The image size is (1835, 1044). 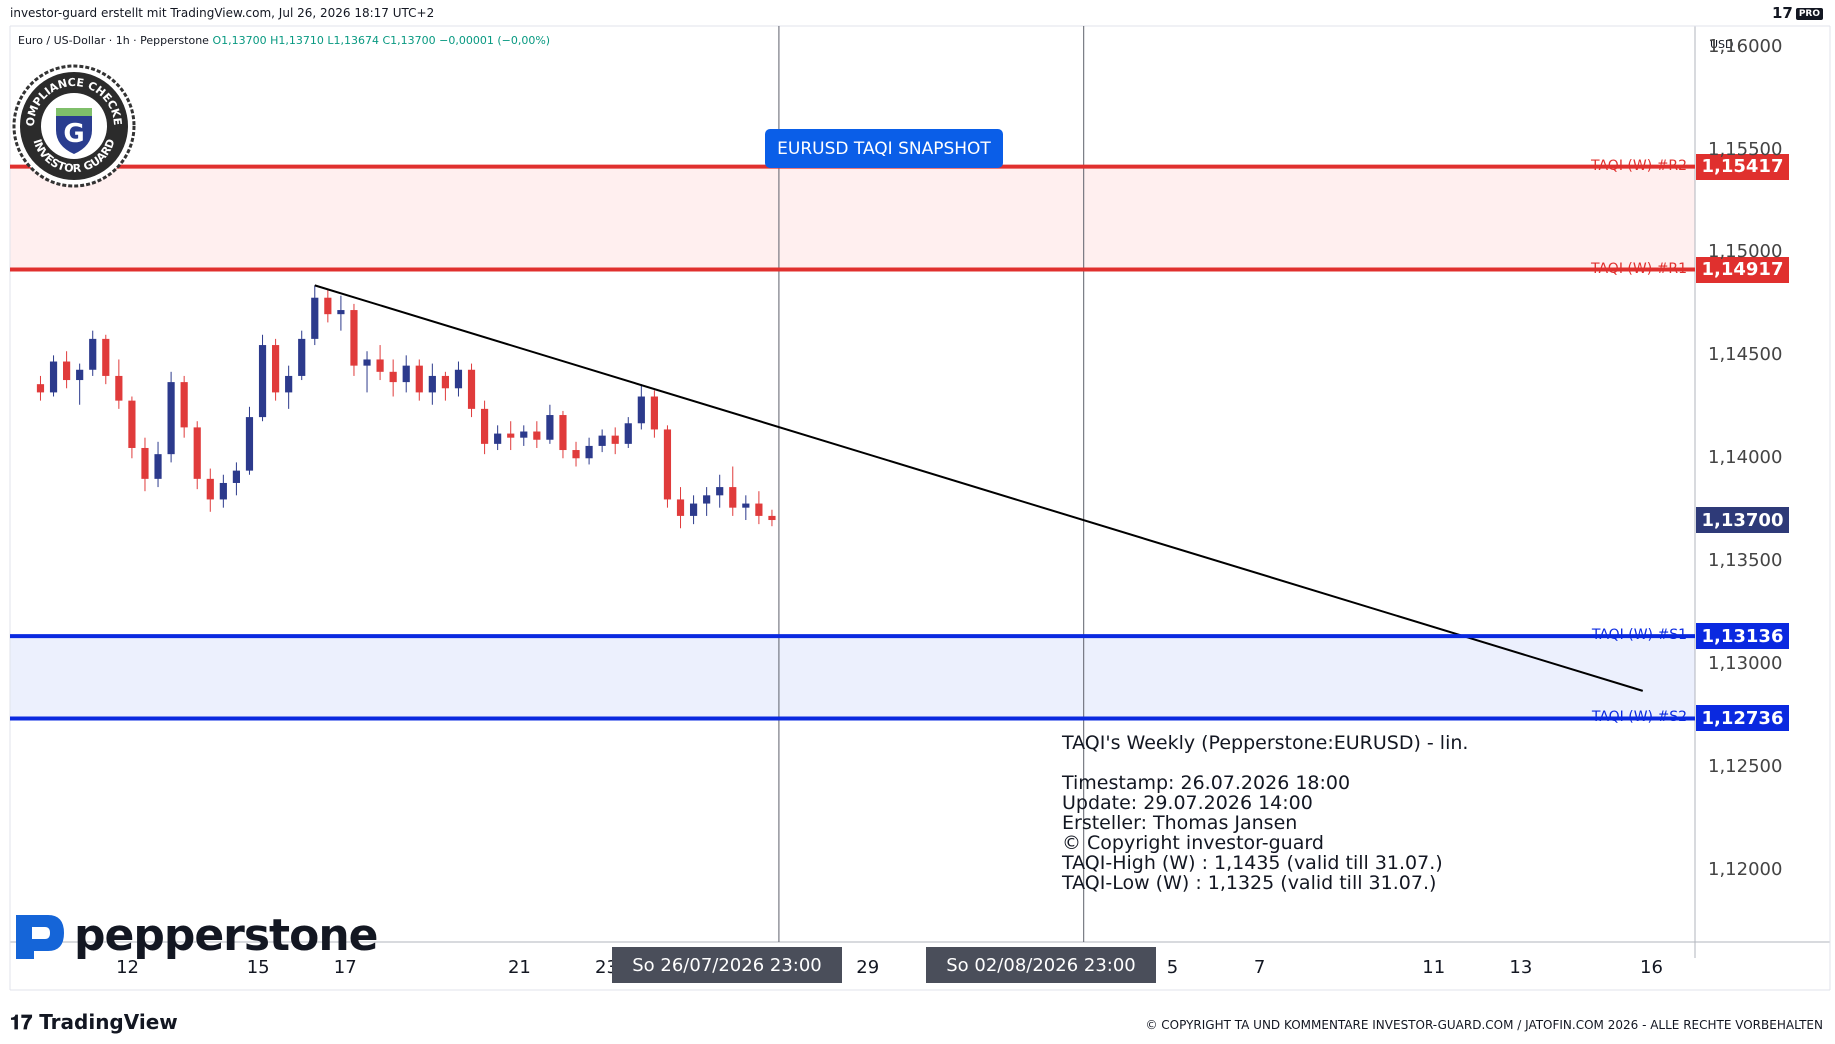 I want to click on level-label-4: TAQI (W) #S2, so click(x=1639, y=717).